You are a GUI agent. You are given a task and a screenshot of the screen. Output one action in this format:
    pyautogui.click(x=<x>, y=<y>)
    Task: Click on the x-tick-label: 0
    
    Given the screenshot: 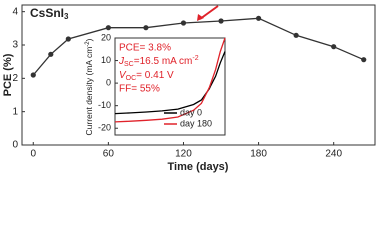 What is the action you would take?
    pyautogui.click(x=33, y=154)
    